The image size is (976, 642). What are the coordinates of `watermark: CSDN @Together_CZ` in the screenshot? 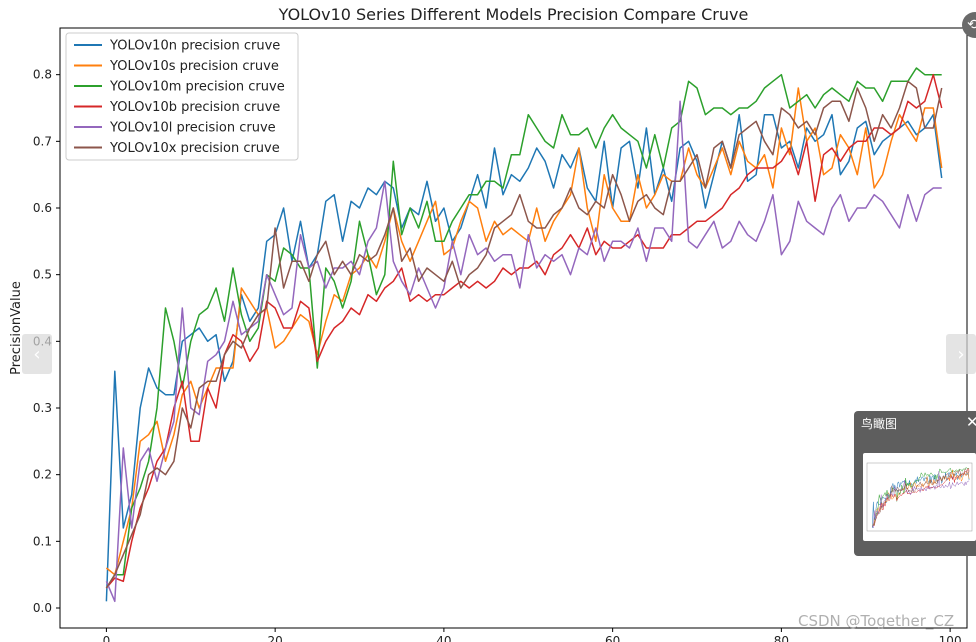 It's located at (876, 621).